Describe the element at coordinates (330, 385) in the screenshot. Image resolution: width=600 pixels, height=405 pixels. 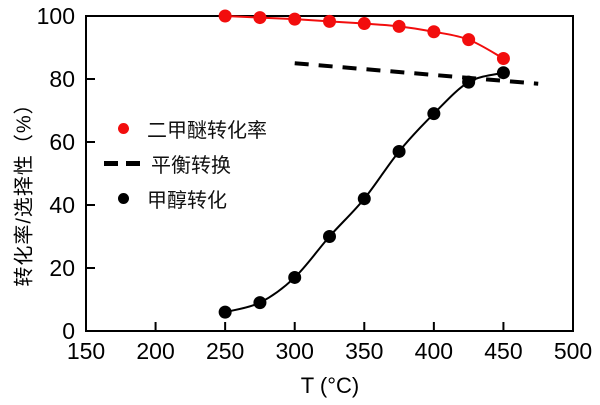
I see `x-axis-label: T (°C)` at that location.